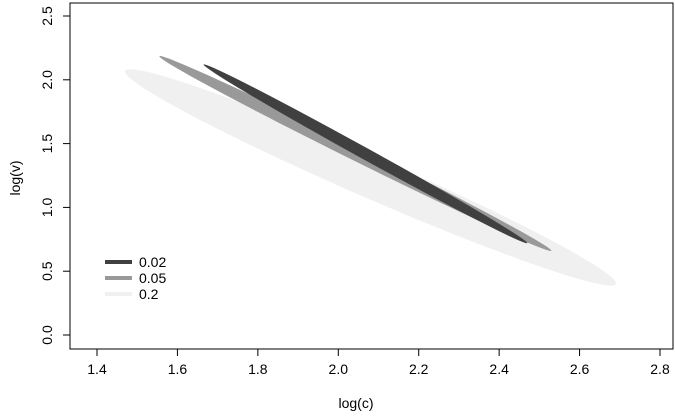  I want to click on x-tick-label: 1.8, so click(258, 369).